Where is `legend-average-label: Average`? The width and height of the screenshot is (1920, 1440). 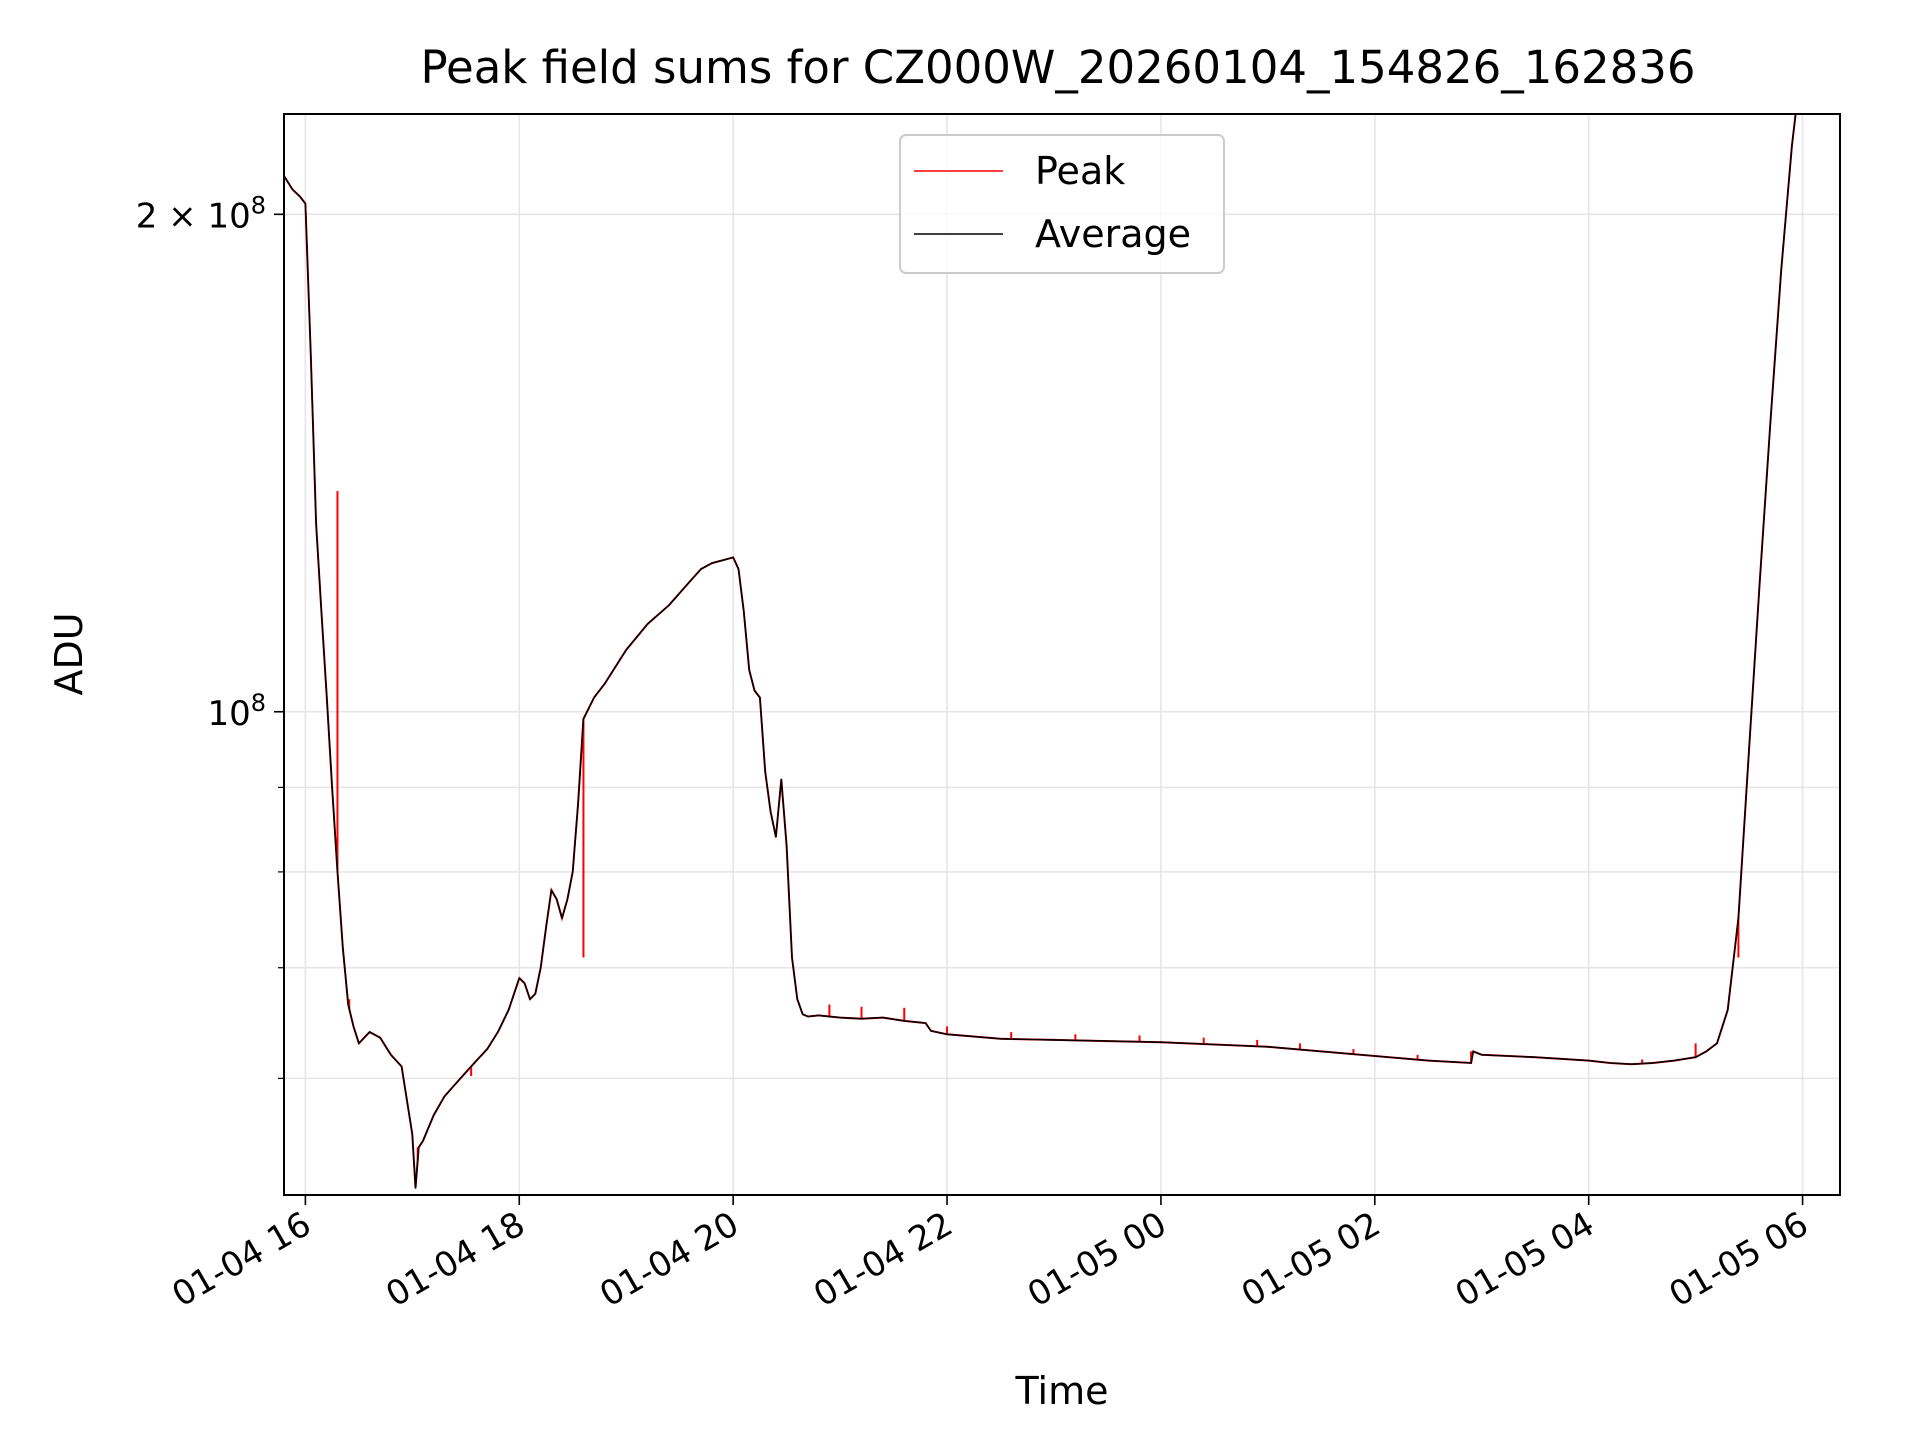
legend-average-label: Average is located at coordinates (1113, 234).